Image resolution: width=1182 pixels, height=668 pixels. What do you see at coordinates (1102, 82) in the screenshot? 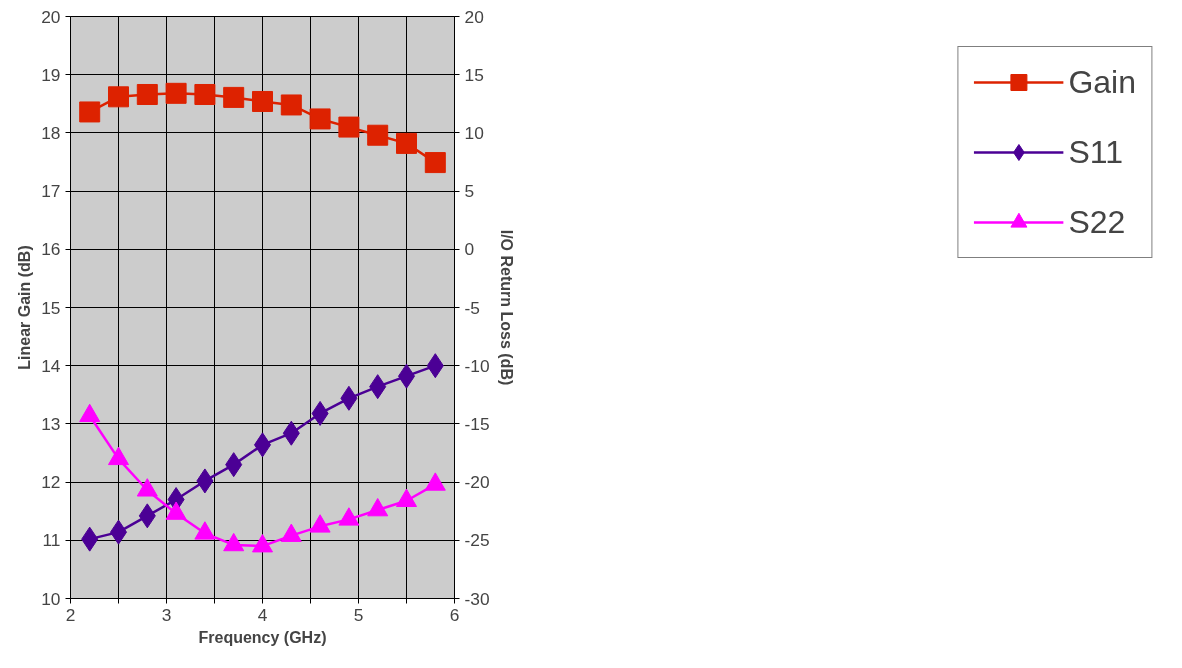
I see `legend-label: Gain` at bounding box center [1102, 82].